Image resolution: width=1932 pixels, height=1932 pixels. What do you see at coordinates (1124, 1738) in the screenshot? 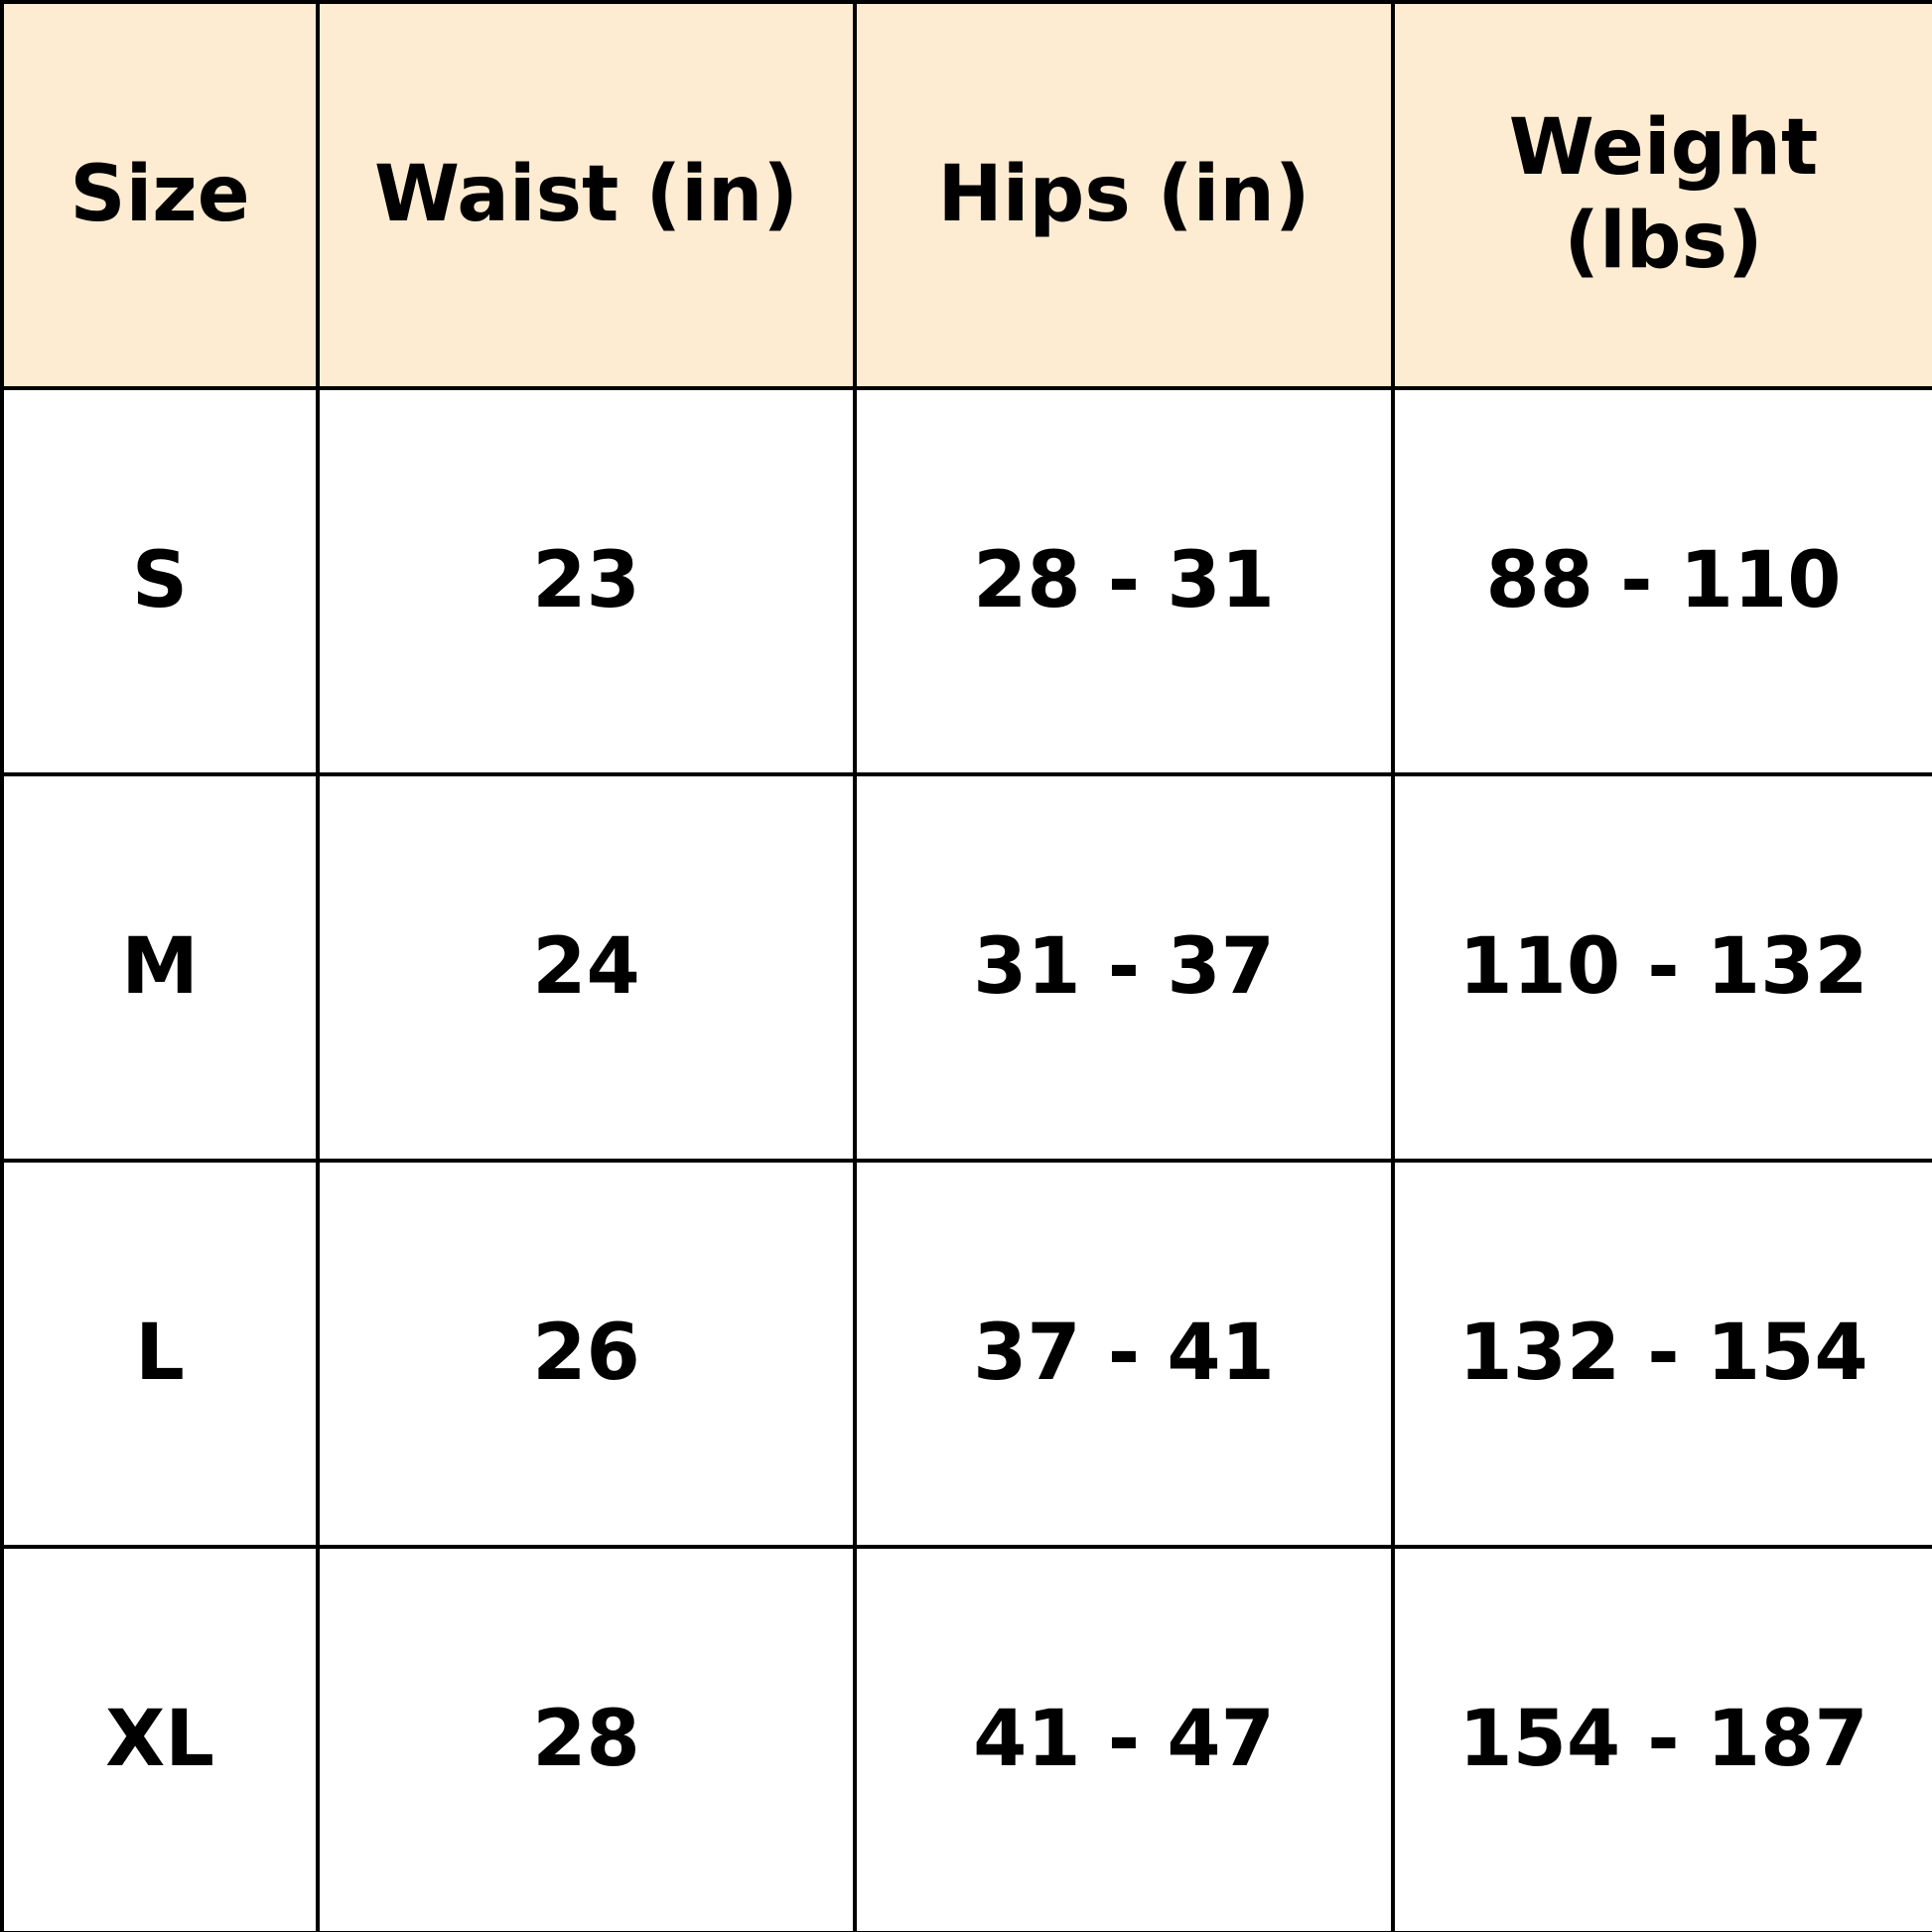
I see `table-cell: 41 - 47` at bounding box center [1124, 1738].